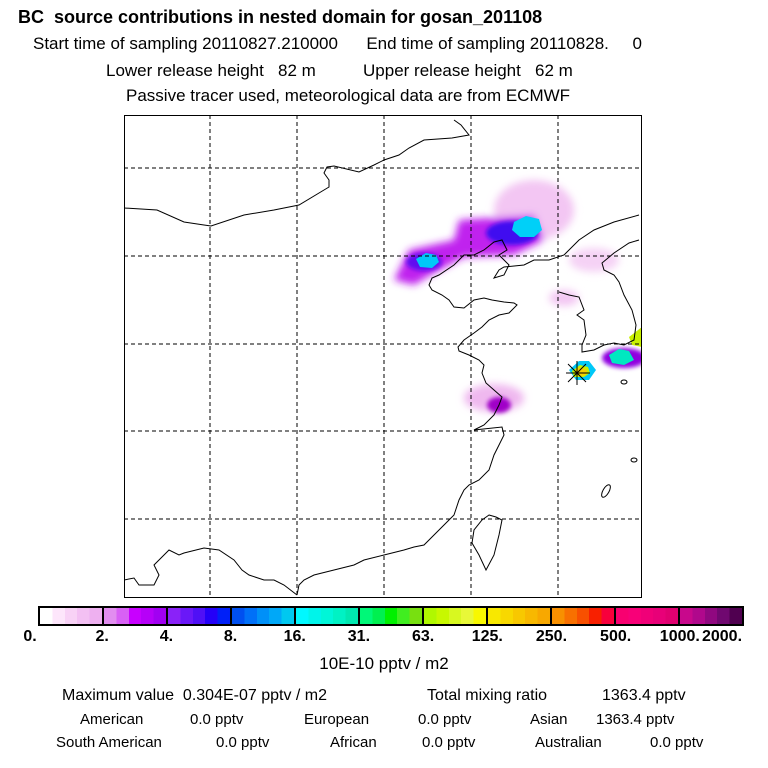 The width and height of the screenshot is (768, 768). What do you see at coordinates (118, 695) in the screenshot?
I see `max-label: Maximum value` at bounding box center [118, 695].